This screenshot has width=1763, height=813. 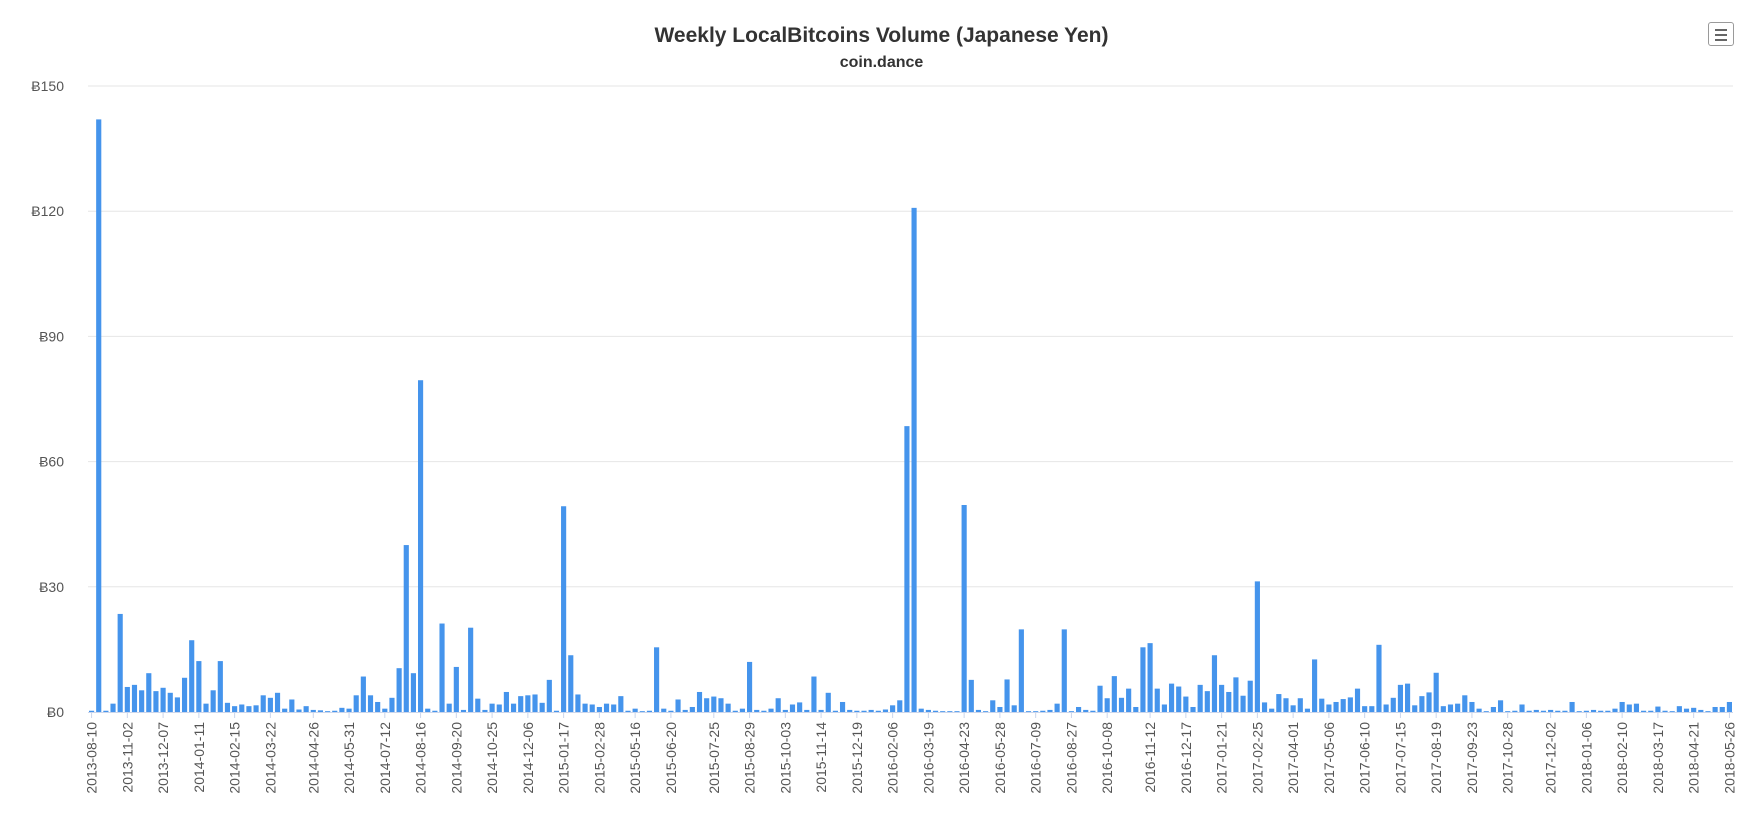 What do you see at coordinates (163, 758) in the screenshot?
I see `x-tick-label: 2013-12-07` at bounding box center [163, 758].